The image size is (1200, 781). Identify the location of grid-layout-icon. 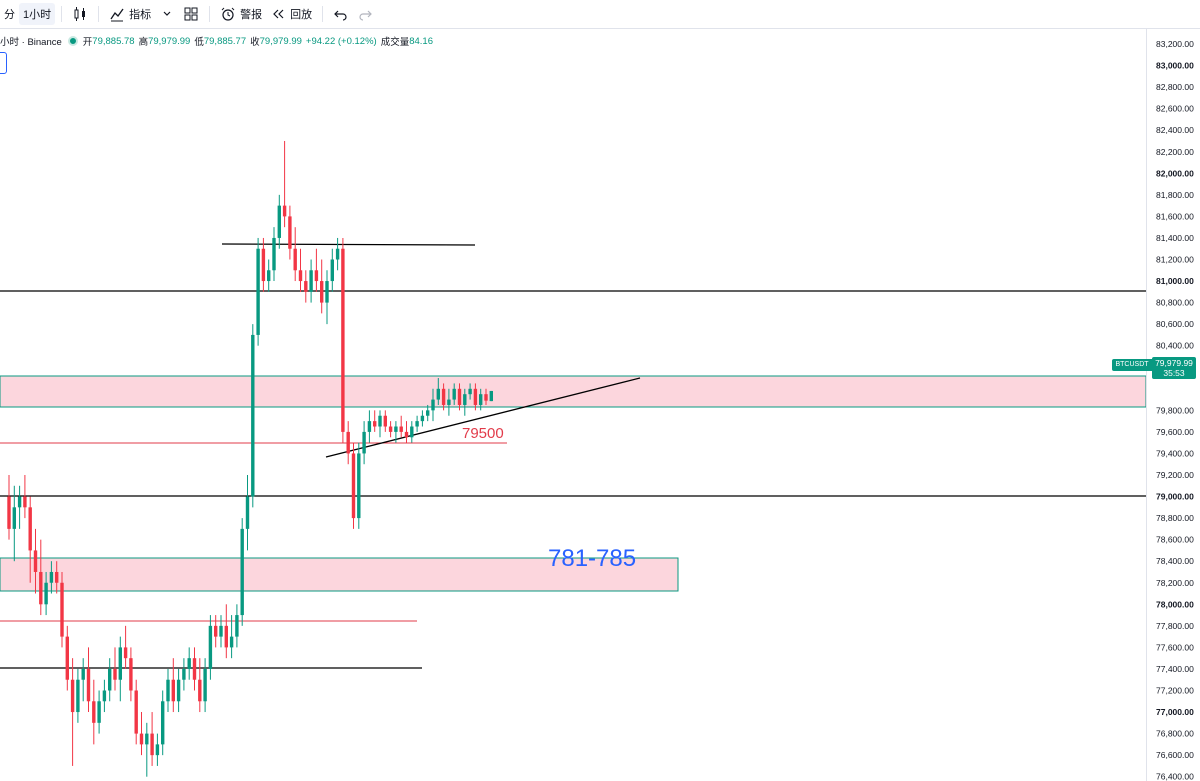
(191, 14).